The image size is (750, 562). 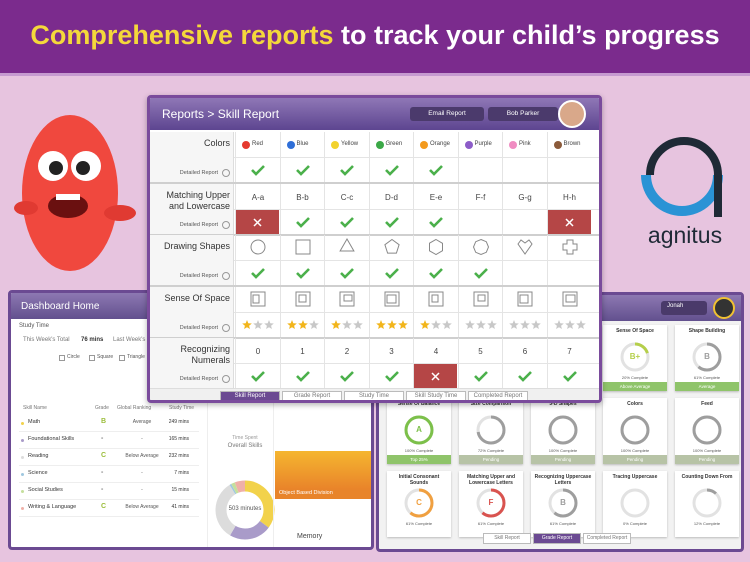 I want to click on column-label: 7, so click(x=569, y=351).